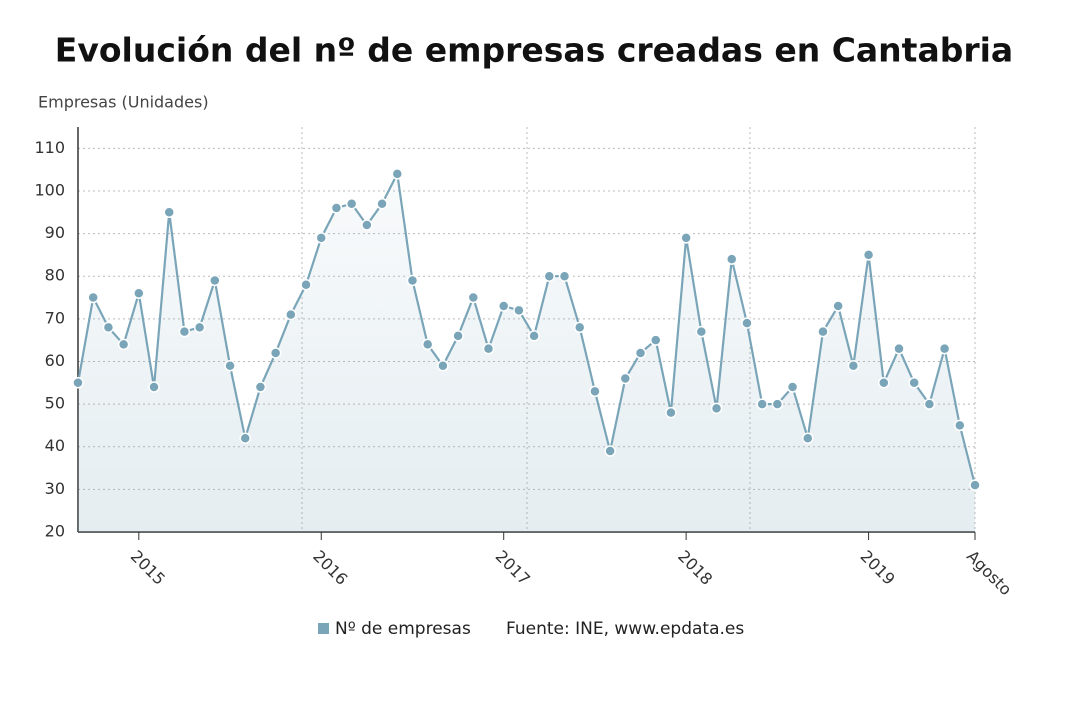 This screenshot has height=720, width=1068. What do you see at coordinates (55, 317) in the screenshot?
I see `y-tick-label: 70` at bounding box center [55, 317].